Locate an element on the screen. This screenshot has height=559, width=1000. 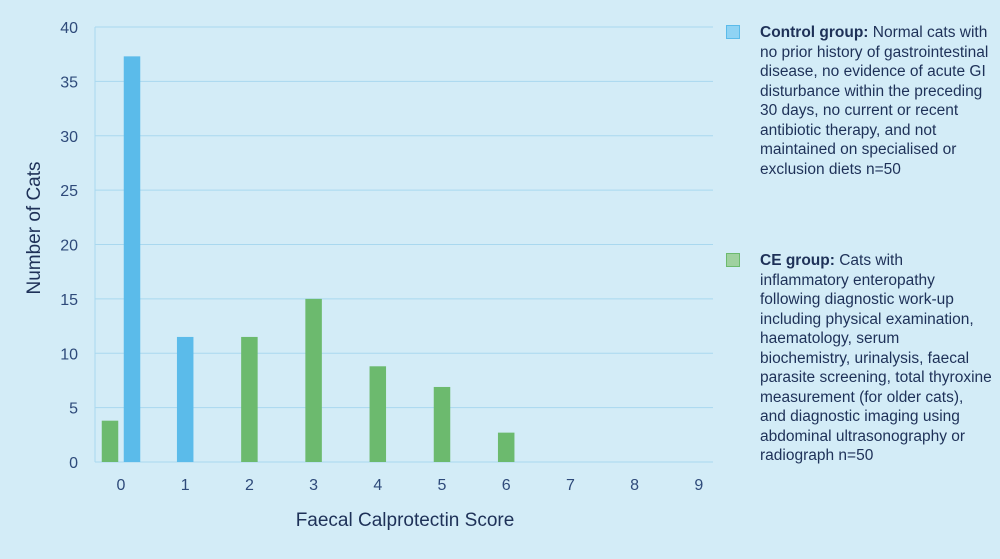
y-axis-title: Number of Cats is located at coordinates (34, 227).